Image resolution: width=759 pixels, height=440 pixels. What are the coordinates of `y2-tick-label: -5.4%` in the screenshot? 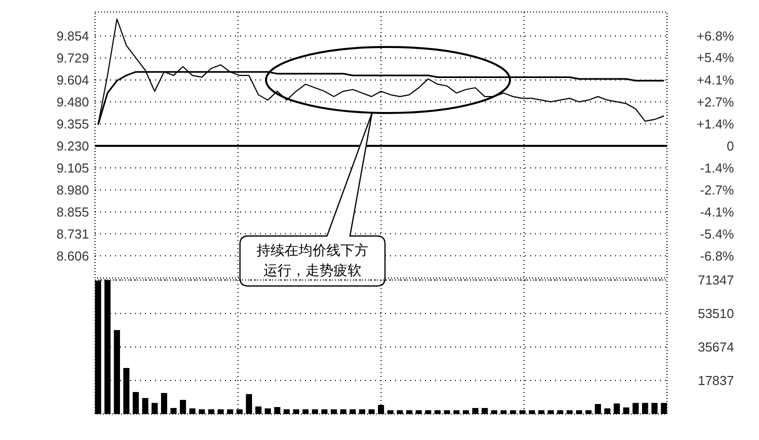 It's located at (717, 234).